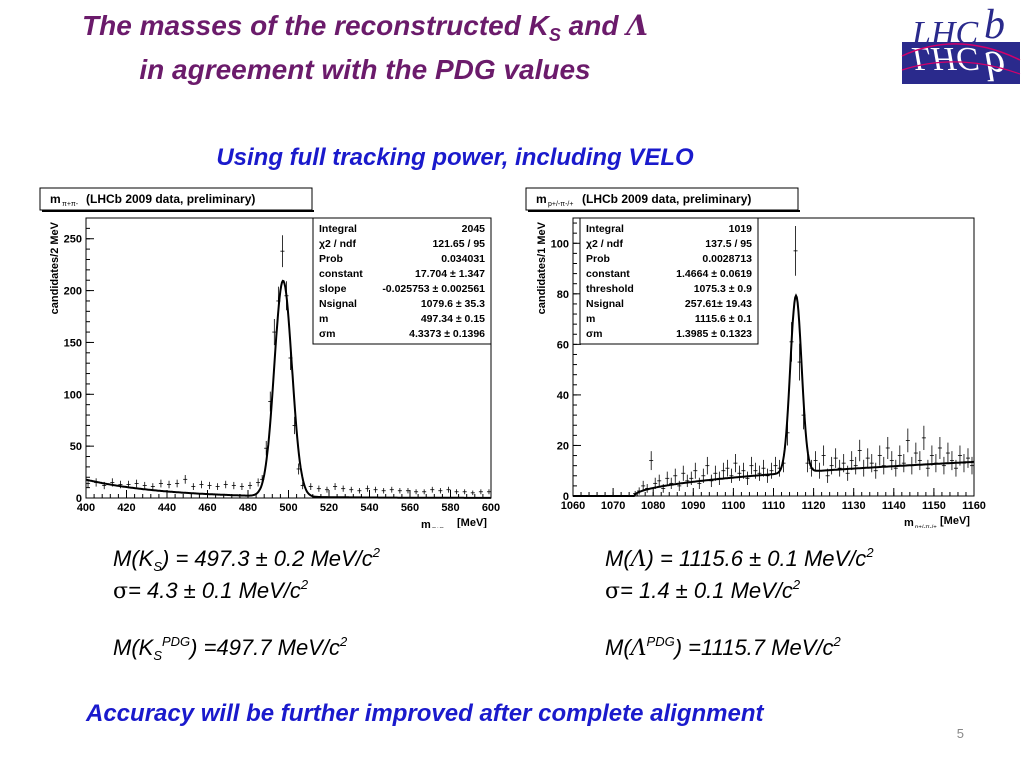 The height and width of the screenshot is (768, 1024). Describe the element at coordinates (773, 395) in the screenshot. I see `fit-curve` at that location.